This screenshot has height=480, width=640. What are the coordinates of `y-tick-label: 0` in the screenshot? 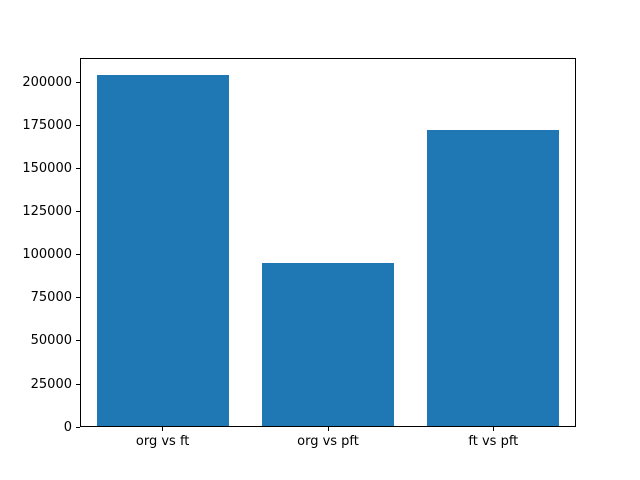 It's located at (67, 427).